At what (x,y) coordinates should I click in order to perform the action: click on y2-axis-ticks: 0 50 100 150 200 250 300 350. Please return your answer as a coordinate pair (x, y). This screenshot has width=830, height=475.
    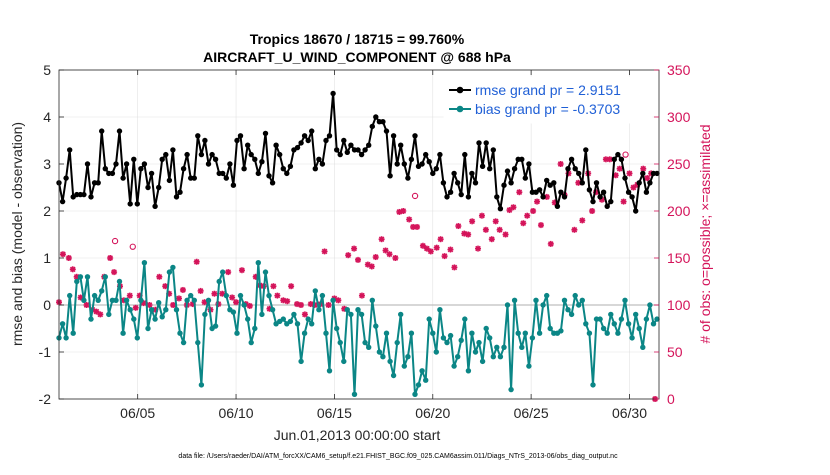
    Looking at the image, I should click on (672, 234).